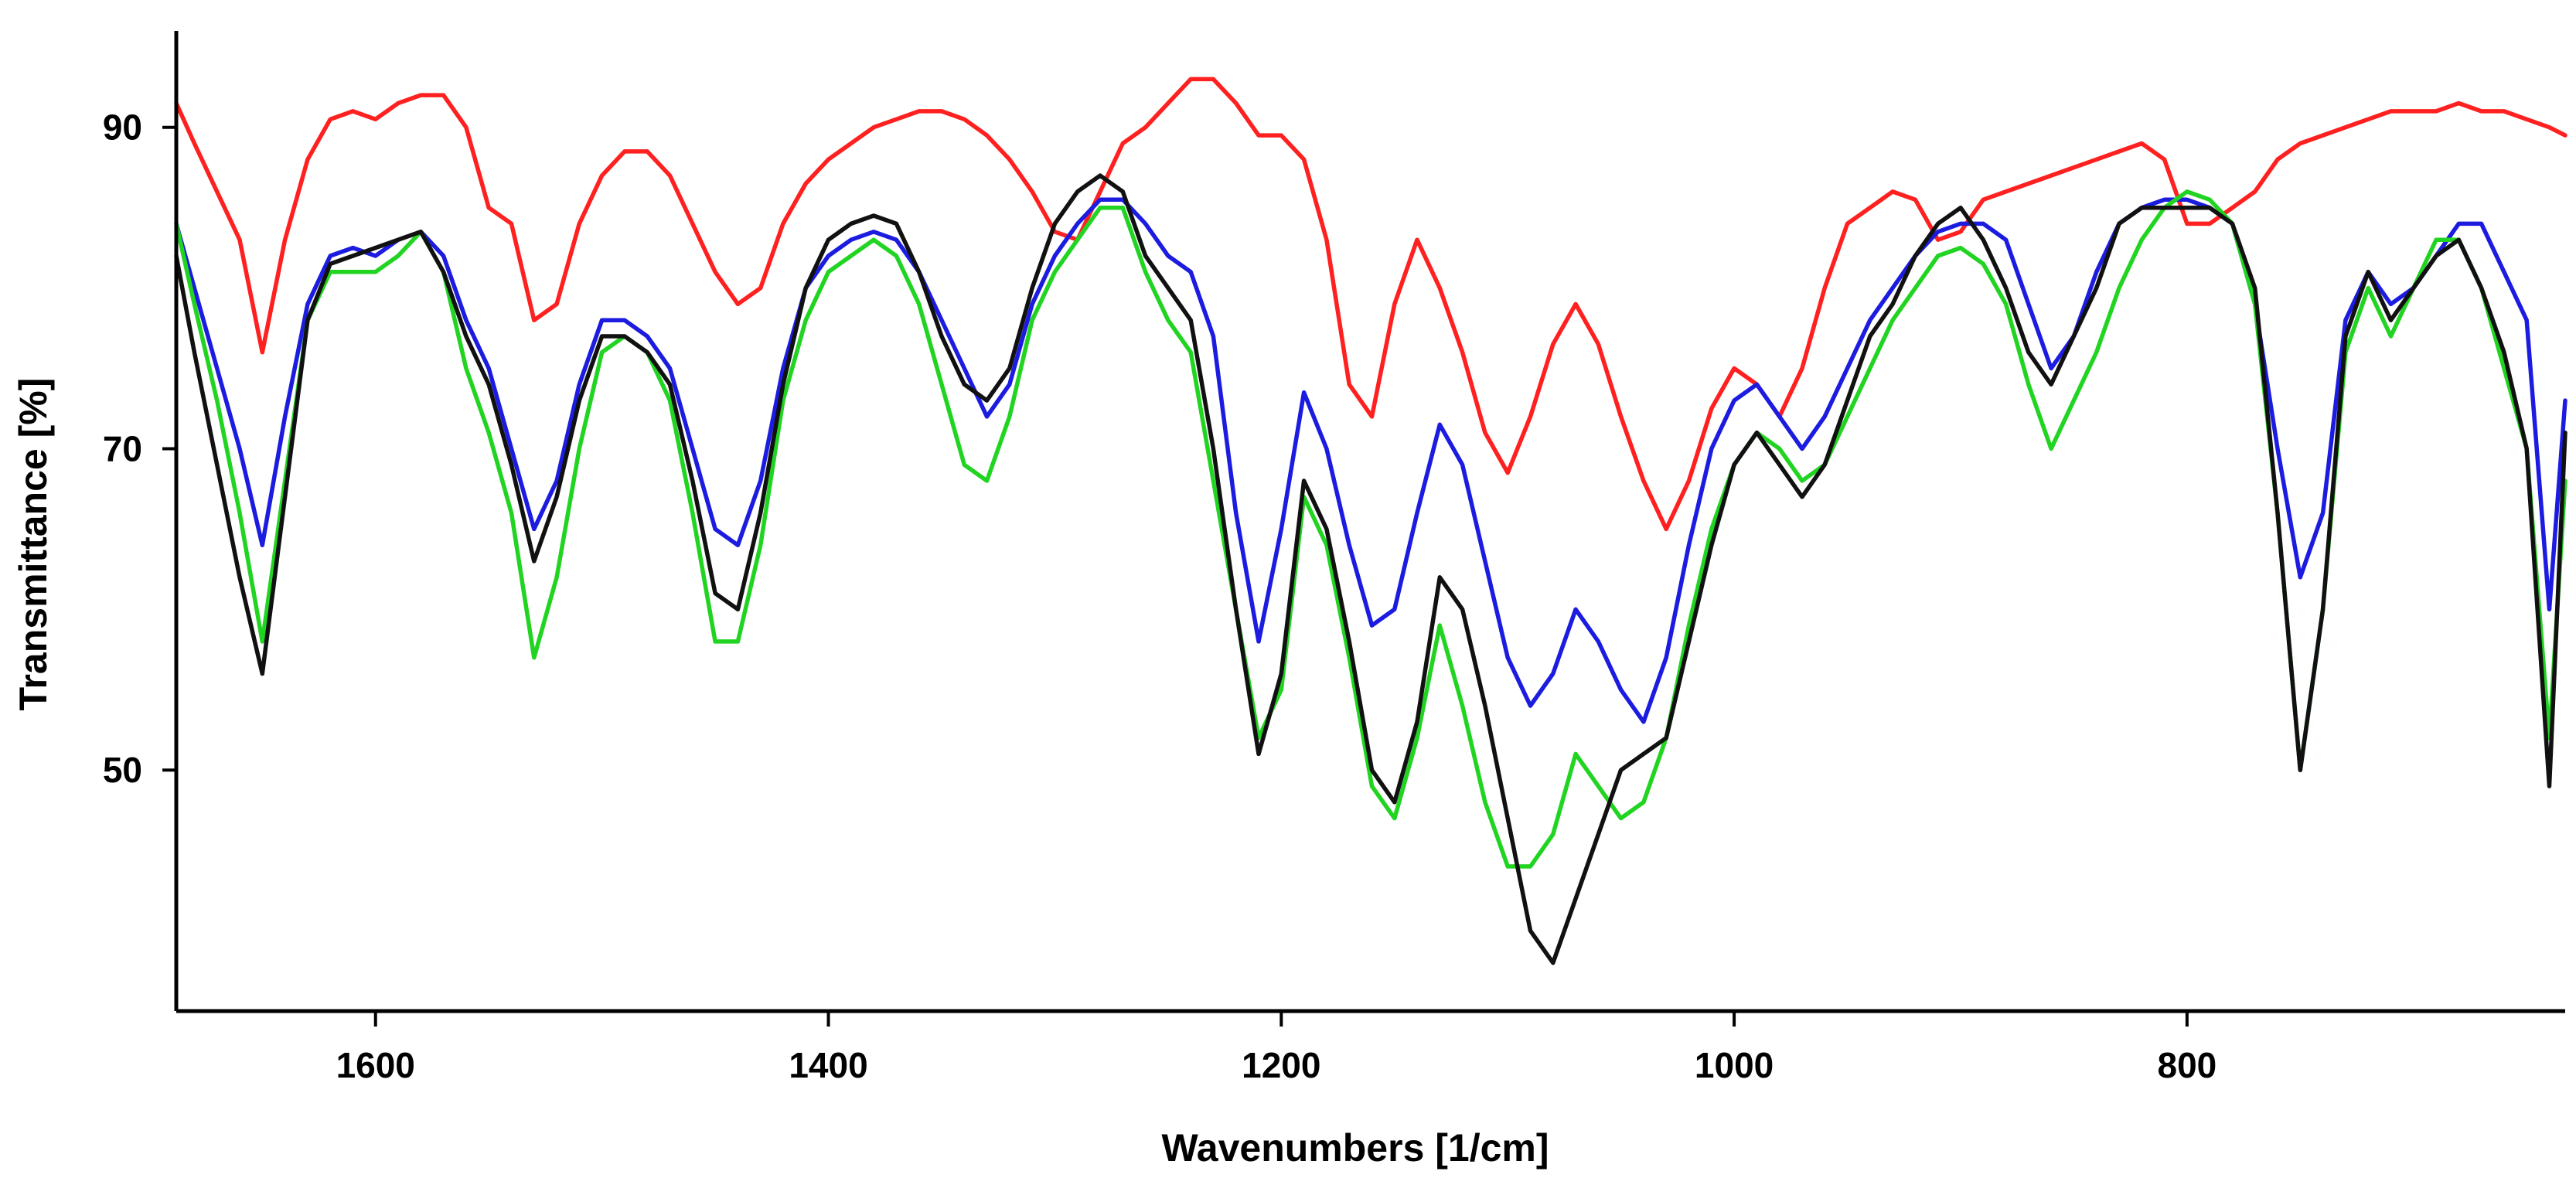 Image resolution: width=2576 pixels, height=1185 pixels. Describe the element at coordinates (1281, 1065) in the screenshot. I see `x-tick-label: 1200` at that location.